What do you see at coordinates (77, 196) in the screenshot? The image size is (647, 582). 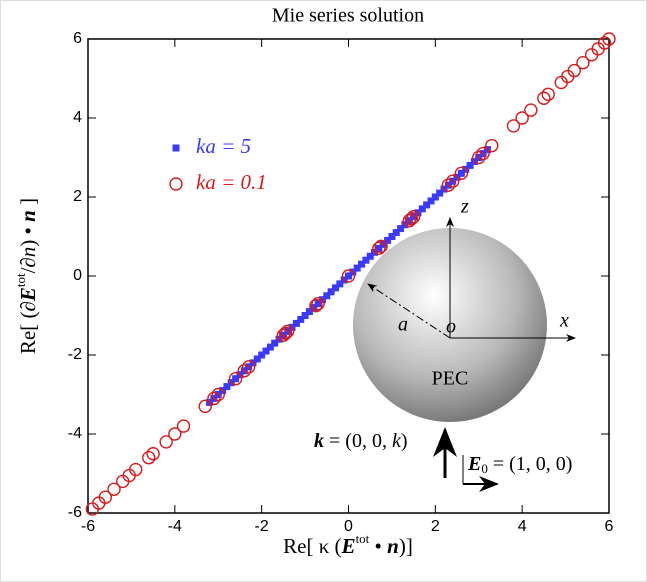 I see `y-tick-label: 2` at bounding box center [77, 196].